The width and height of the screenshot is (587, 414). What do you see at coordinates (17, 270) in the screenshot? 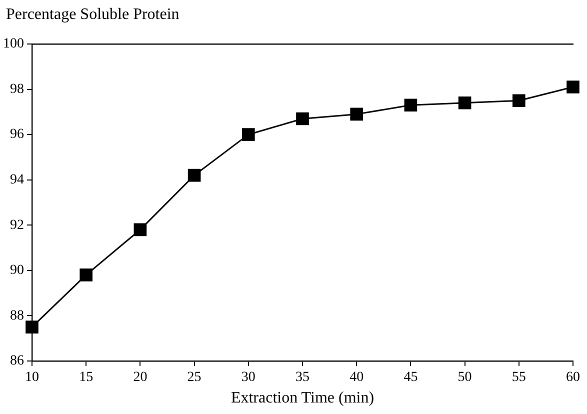
I see `y-tick-label: 90` at bounding box center [17, 270].